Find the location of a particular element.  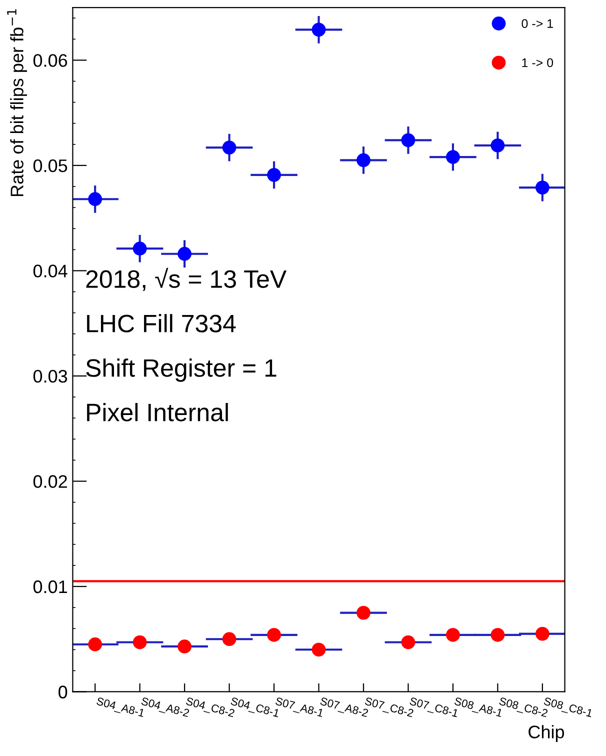

y-tick-label: 0 is located at coordinates (63, 692).